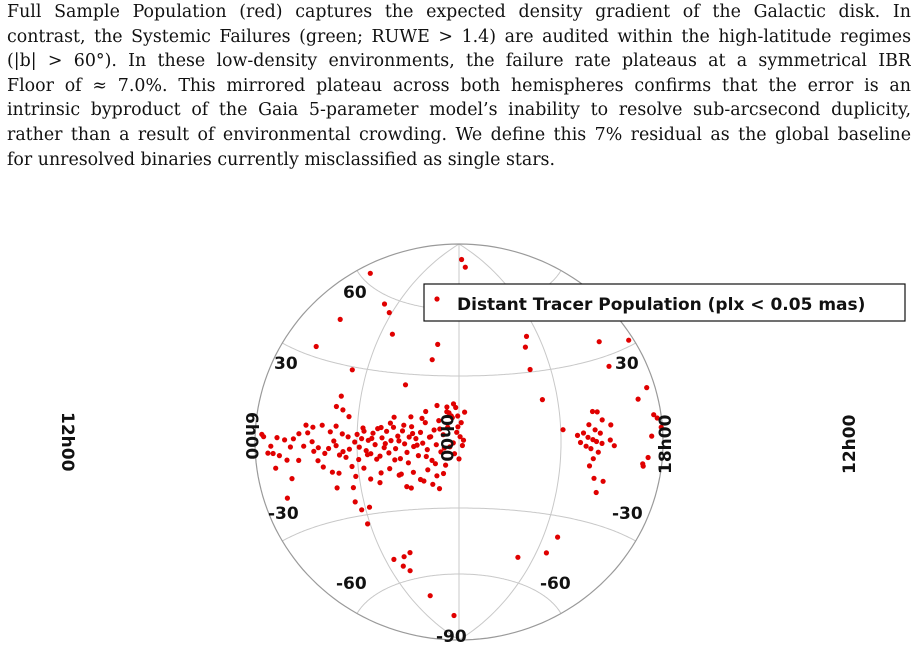  I want to click on lon-label-12h-left: 12h00, so click(67, 442).